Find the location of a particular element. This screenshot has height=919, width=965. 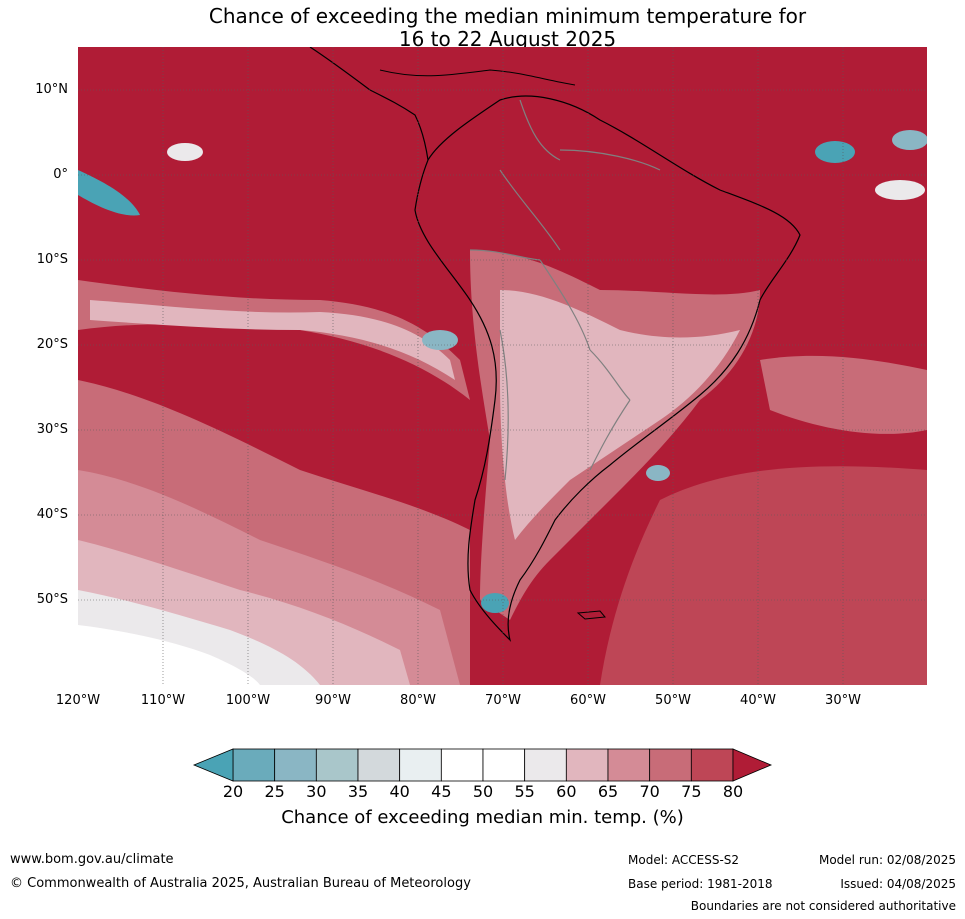

lat-label-0: 0° is located at coordinates (60, 174).